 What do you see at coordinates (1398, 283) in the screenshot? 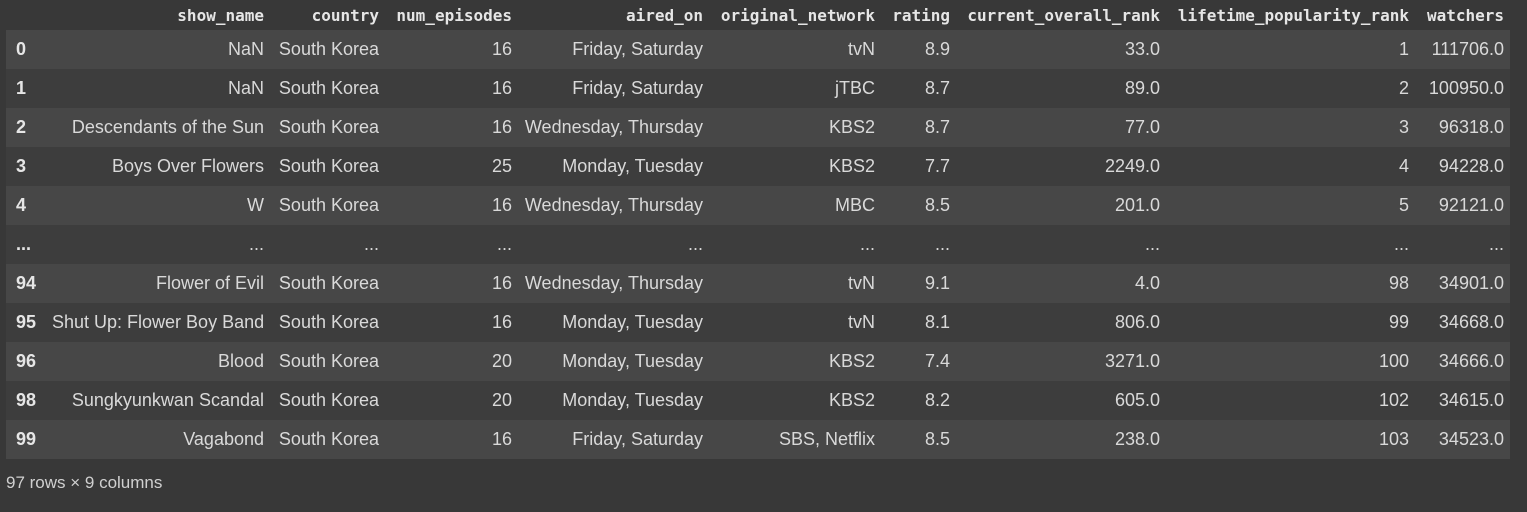
I see `table-cell: 98` at bounding box center [1398, 283].